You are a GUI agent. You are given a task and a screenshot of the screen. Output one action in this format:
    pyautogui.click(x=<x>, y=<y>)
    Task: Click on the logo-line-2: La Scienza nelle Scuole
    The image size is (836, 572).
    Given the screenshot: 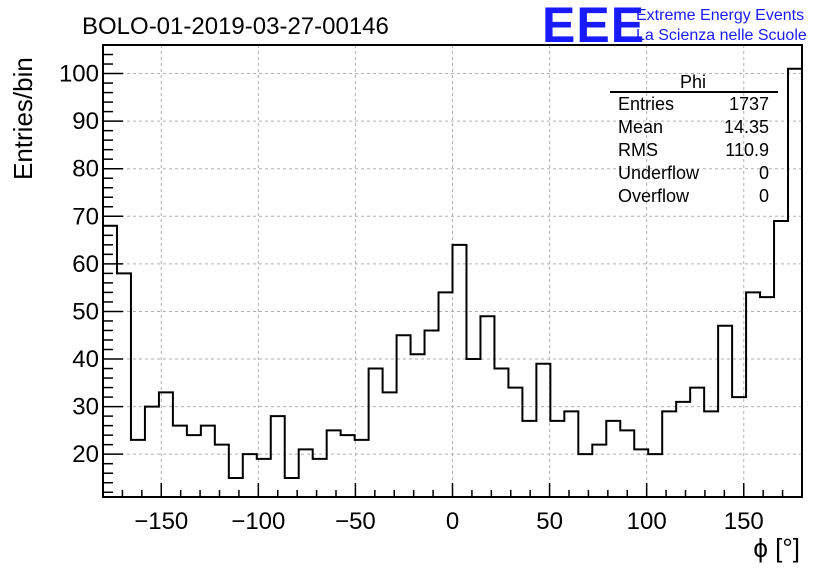 What is the action you would take?
    pyautogui.click(x=721, y=35)
    